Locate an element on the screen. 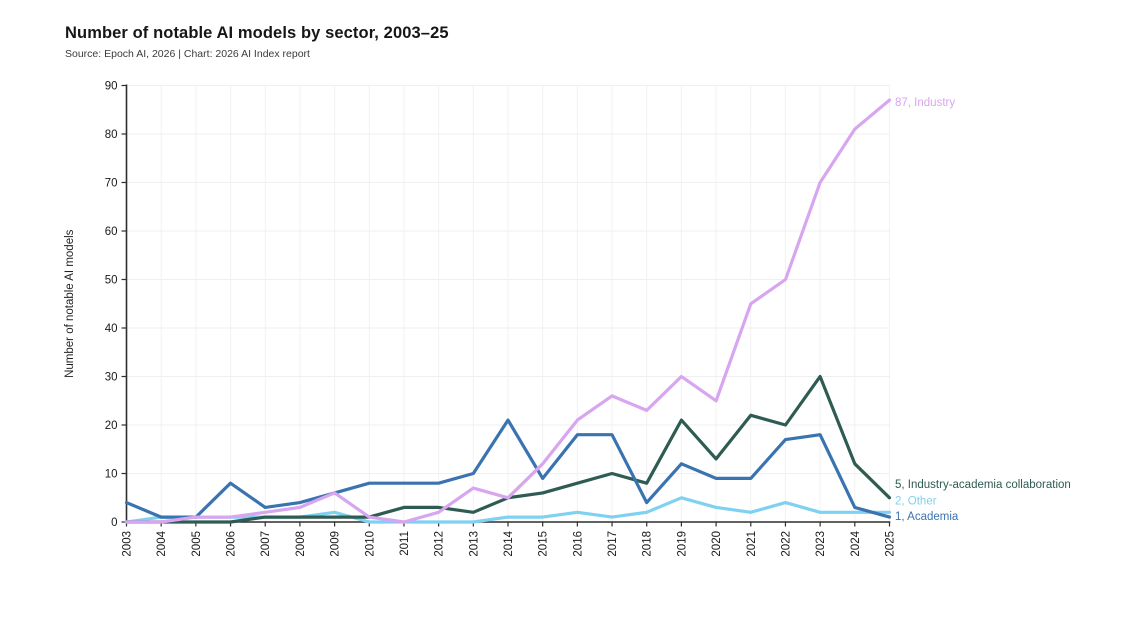  x-tick-label-group: 2007 is located at coordinates (266, 544).